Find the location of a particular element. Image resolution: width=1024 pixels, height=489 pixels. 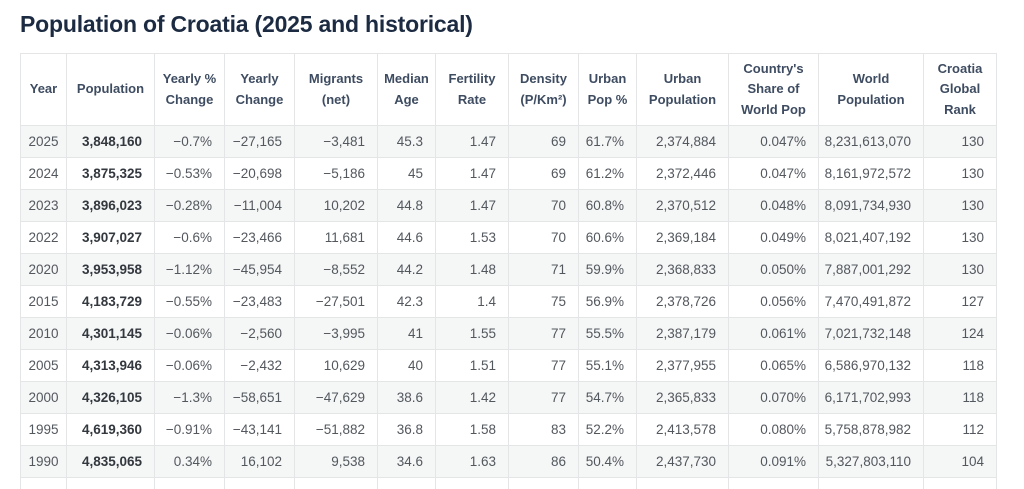

cell-world-population: 8,161,972,572 is located at coordinates (871, 173).